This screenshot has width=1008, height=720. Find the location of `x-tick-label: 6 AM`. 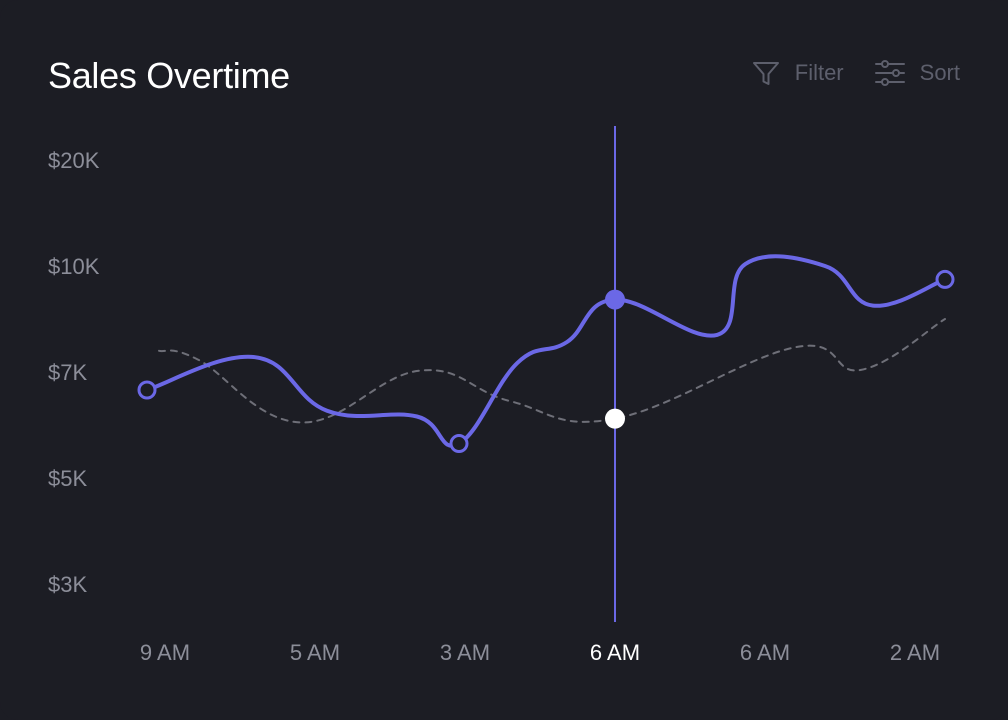

x-tick-label: 6 AM is located at coordinates (765, 652).